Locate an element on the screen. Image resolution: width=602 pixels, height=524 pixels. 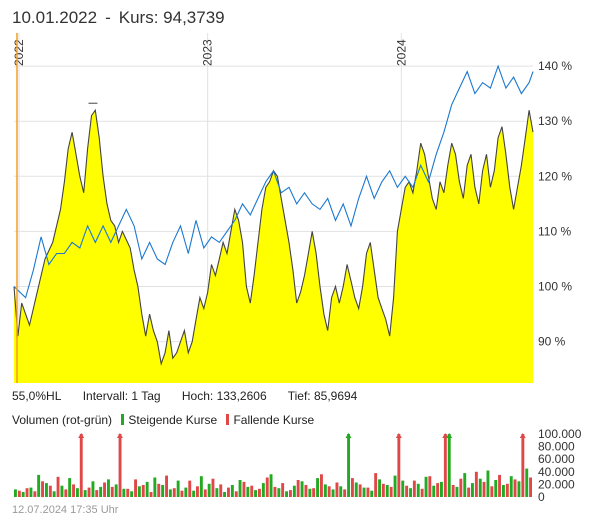
interval-value: Intervall: 1 Tag is located at coordinates (121, 396).